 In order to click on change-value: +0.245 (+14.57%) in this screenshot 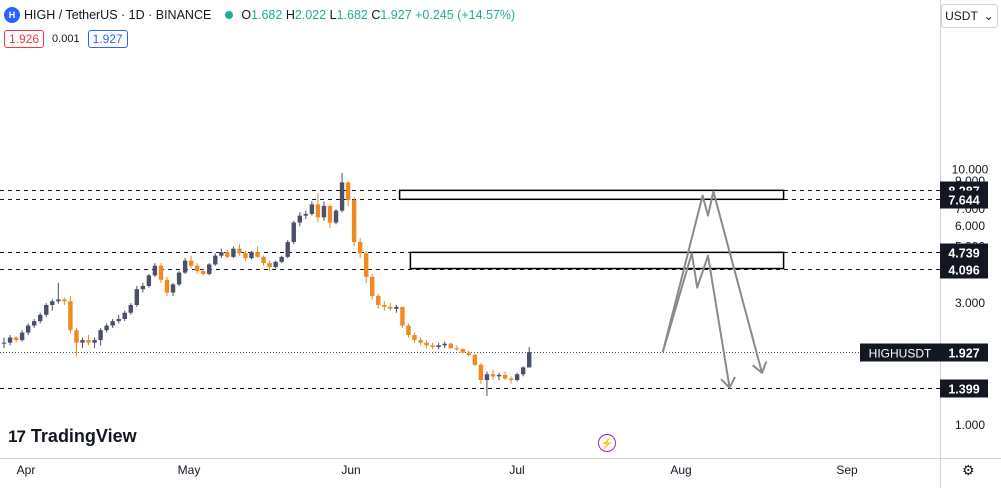, I will do `click(465, 15)`.